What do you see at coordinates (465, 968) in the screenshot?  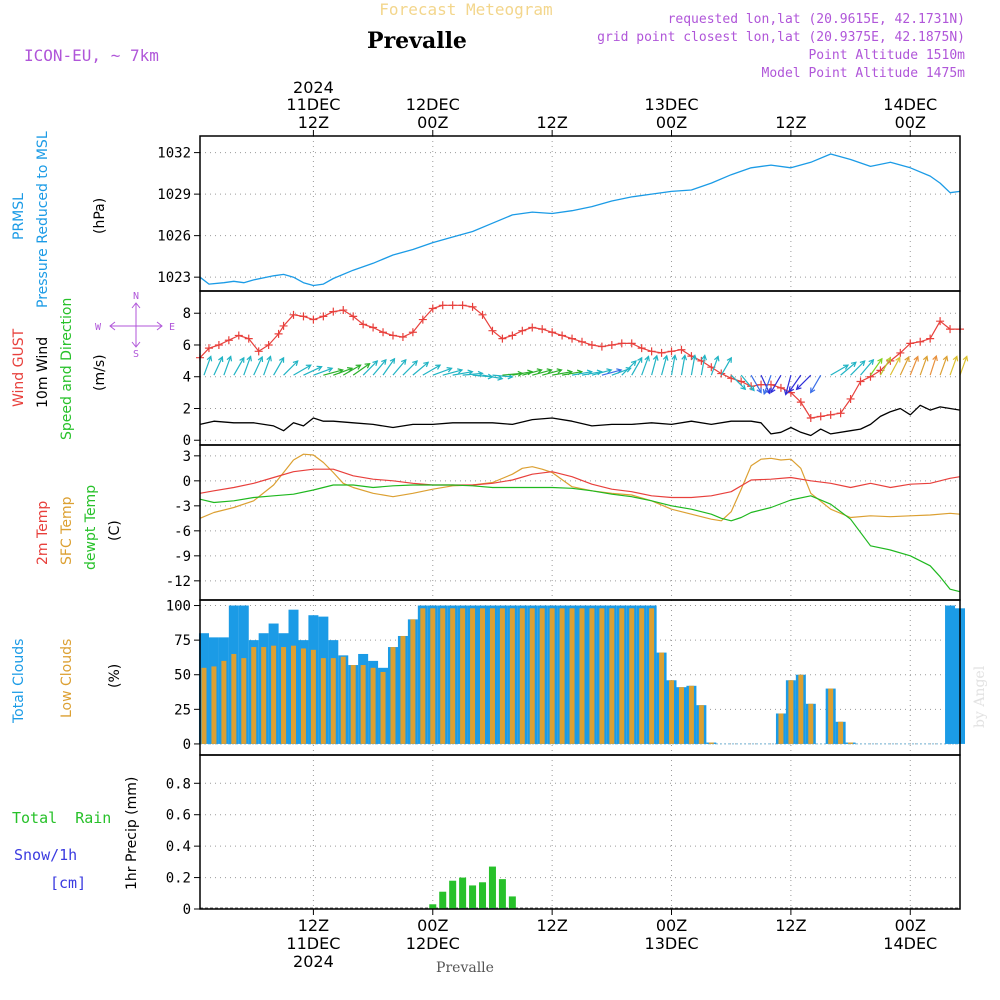 I see `footer-location: Prevalle` at bounding box center [465, 968].